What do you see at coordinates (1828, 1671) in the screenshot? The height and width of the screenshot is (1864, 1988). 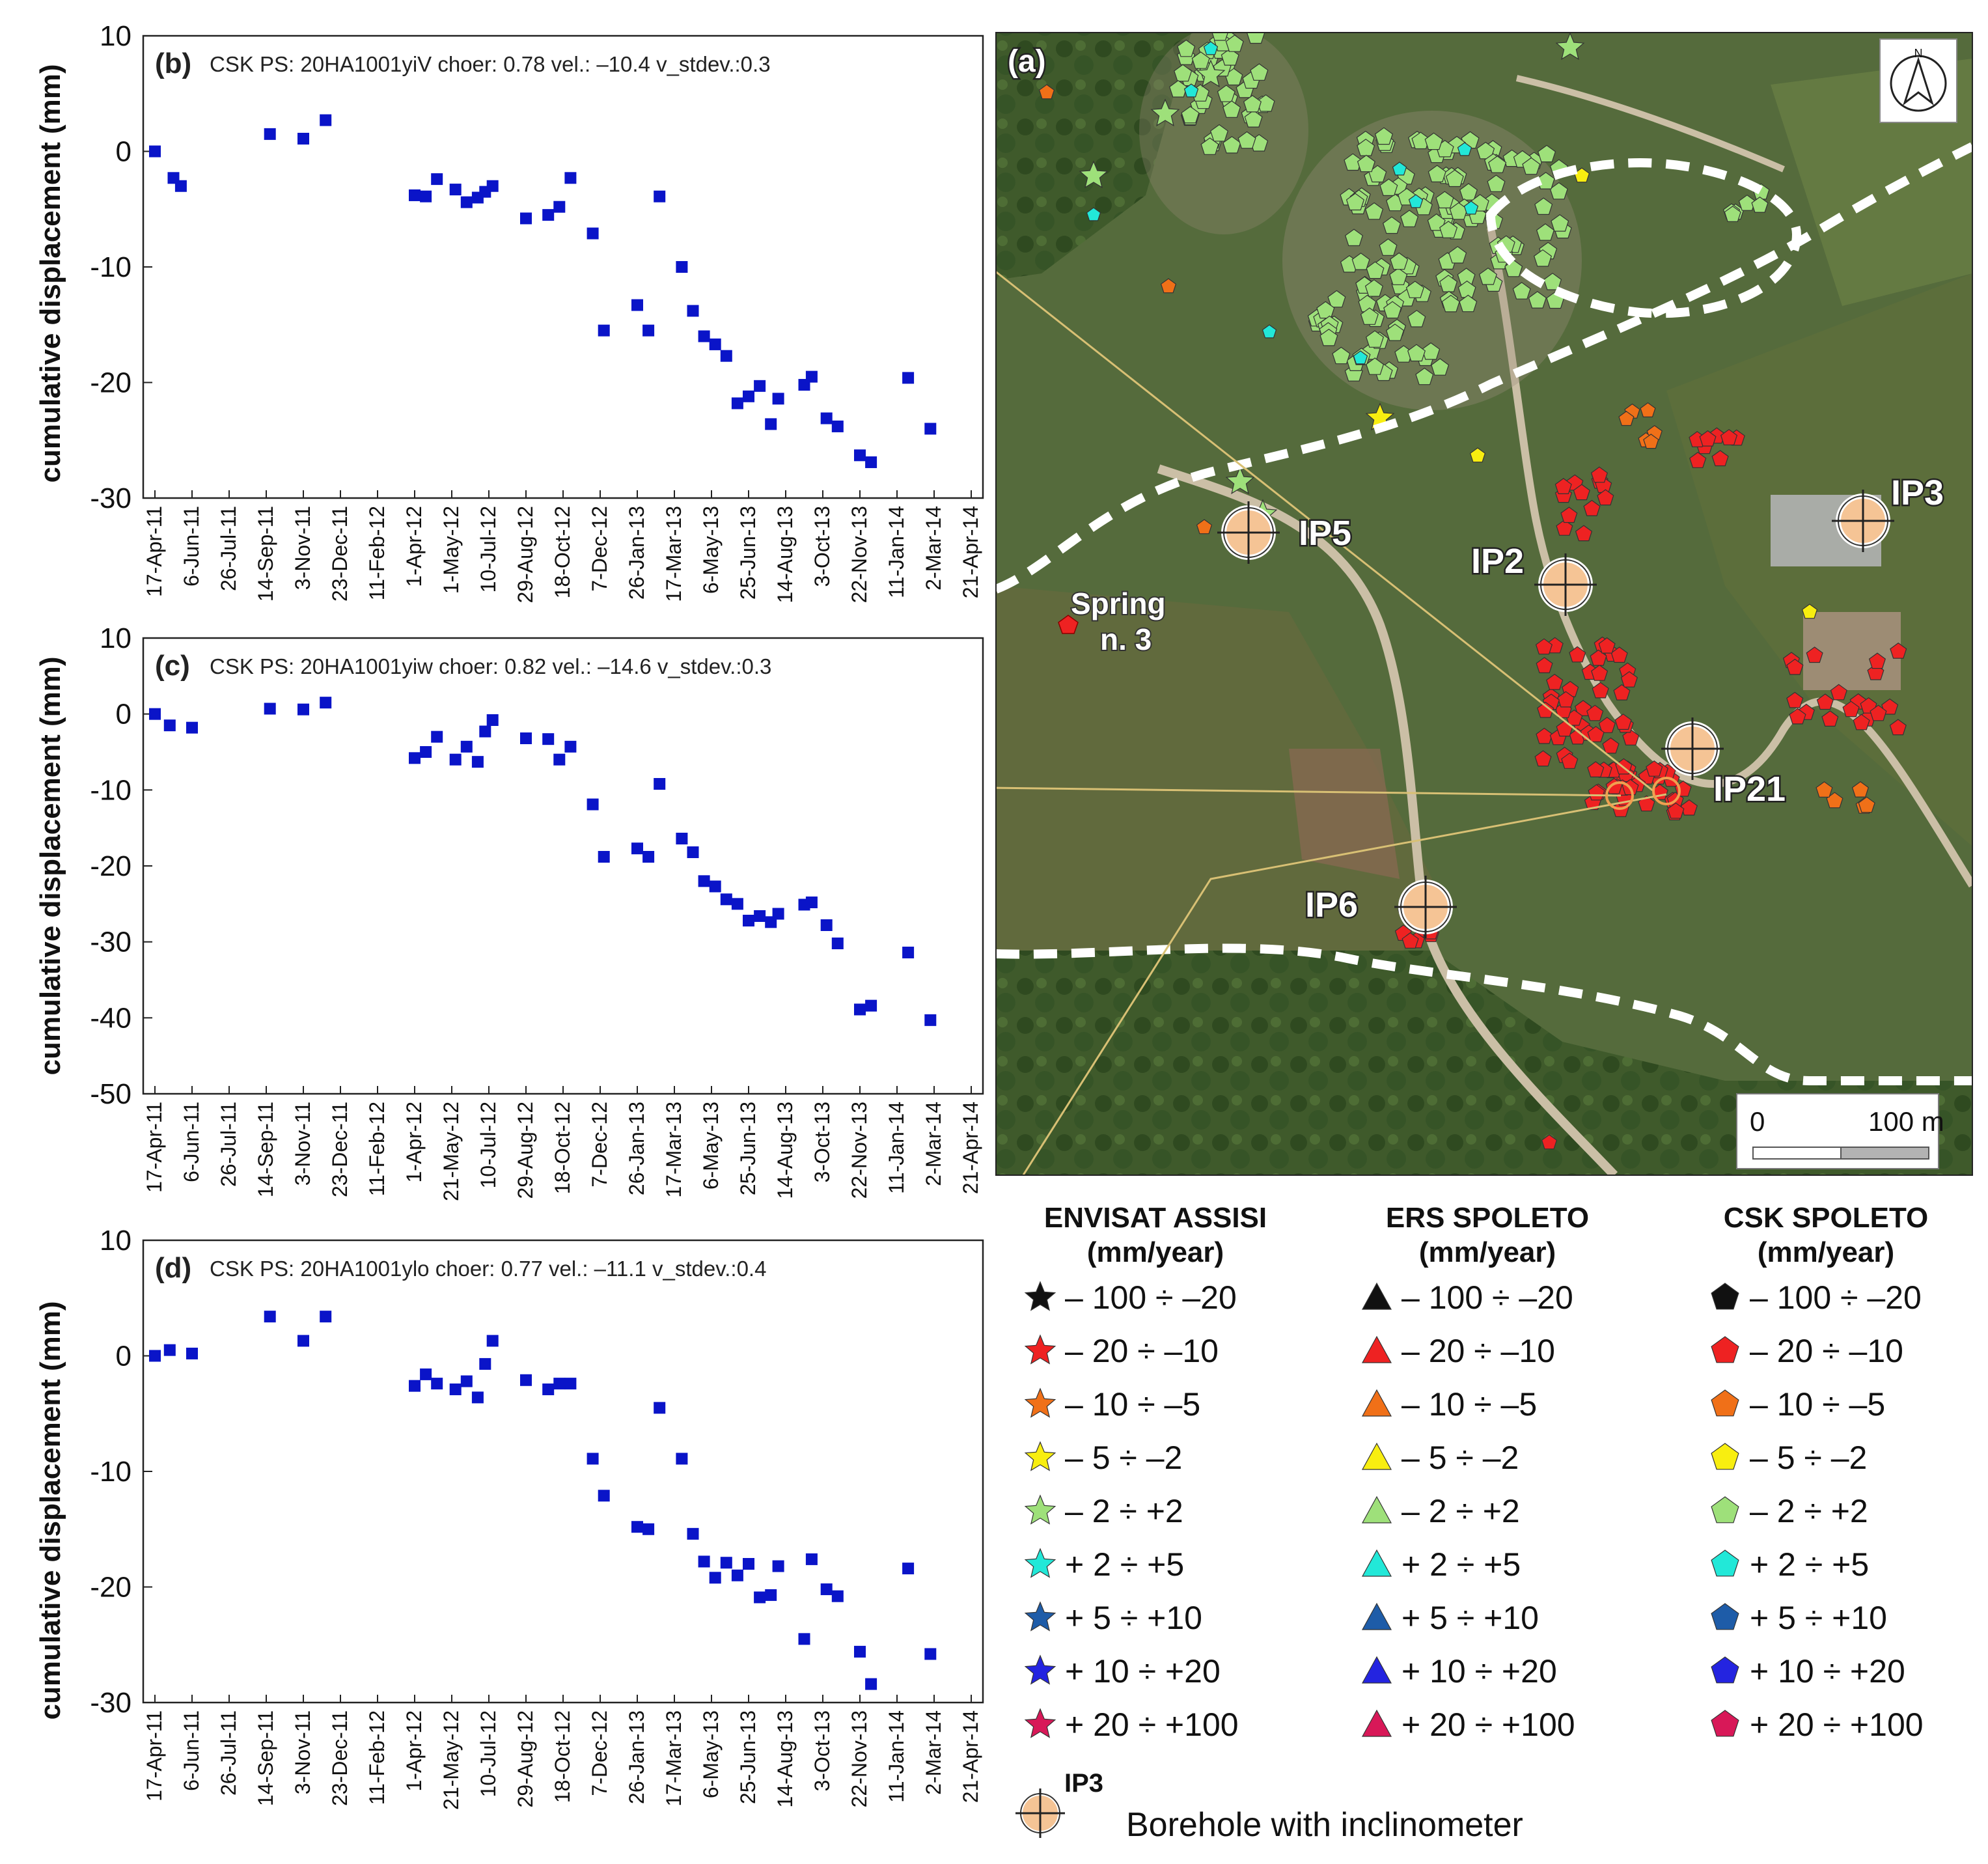 I see `legend-label: + 10 ÷ +20` at bounding box center [1828, 1671].